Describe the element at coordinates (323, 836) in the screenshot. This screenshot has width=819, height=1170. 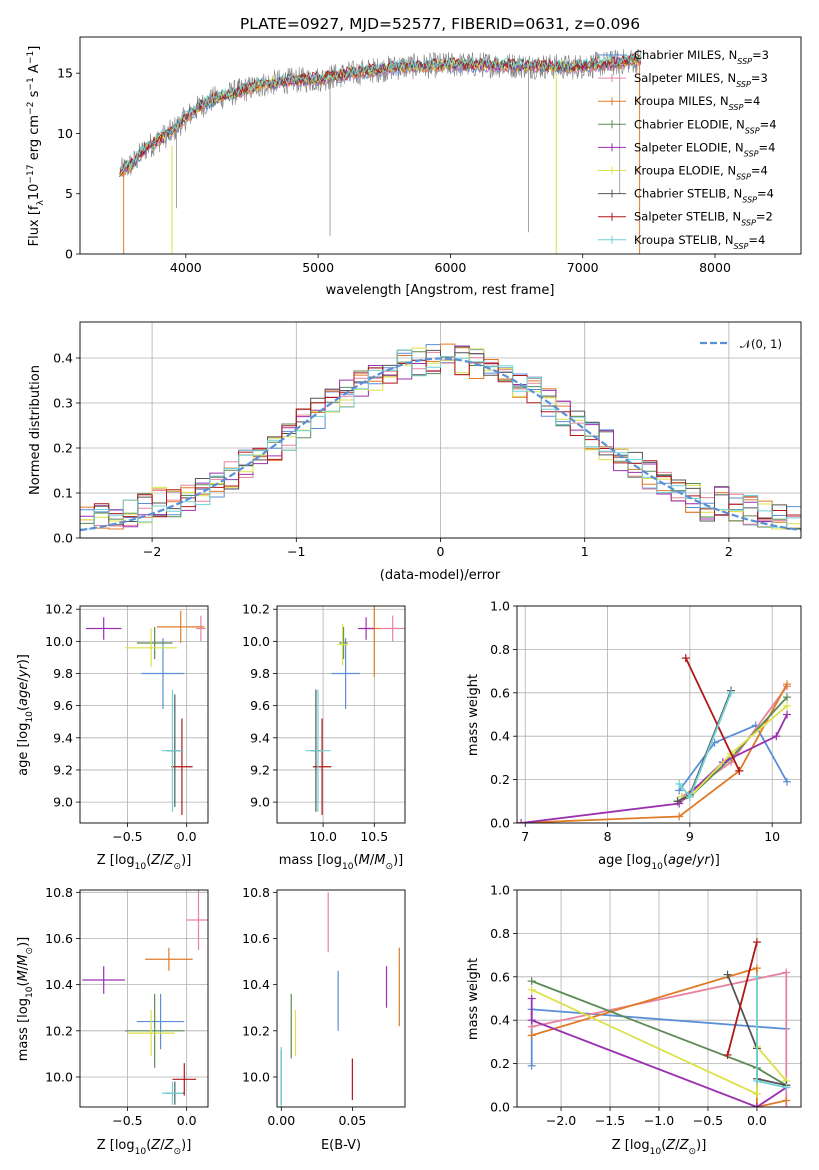
I see `x-tick-label: 10.0` at that location.